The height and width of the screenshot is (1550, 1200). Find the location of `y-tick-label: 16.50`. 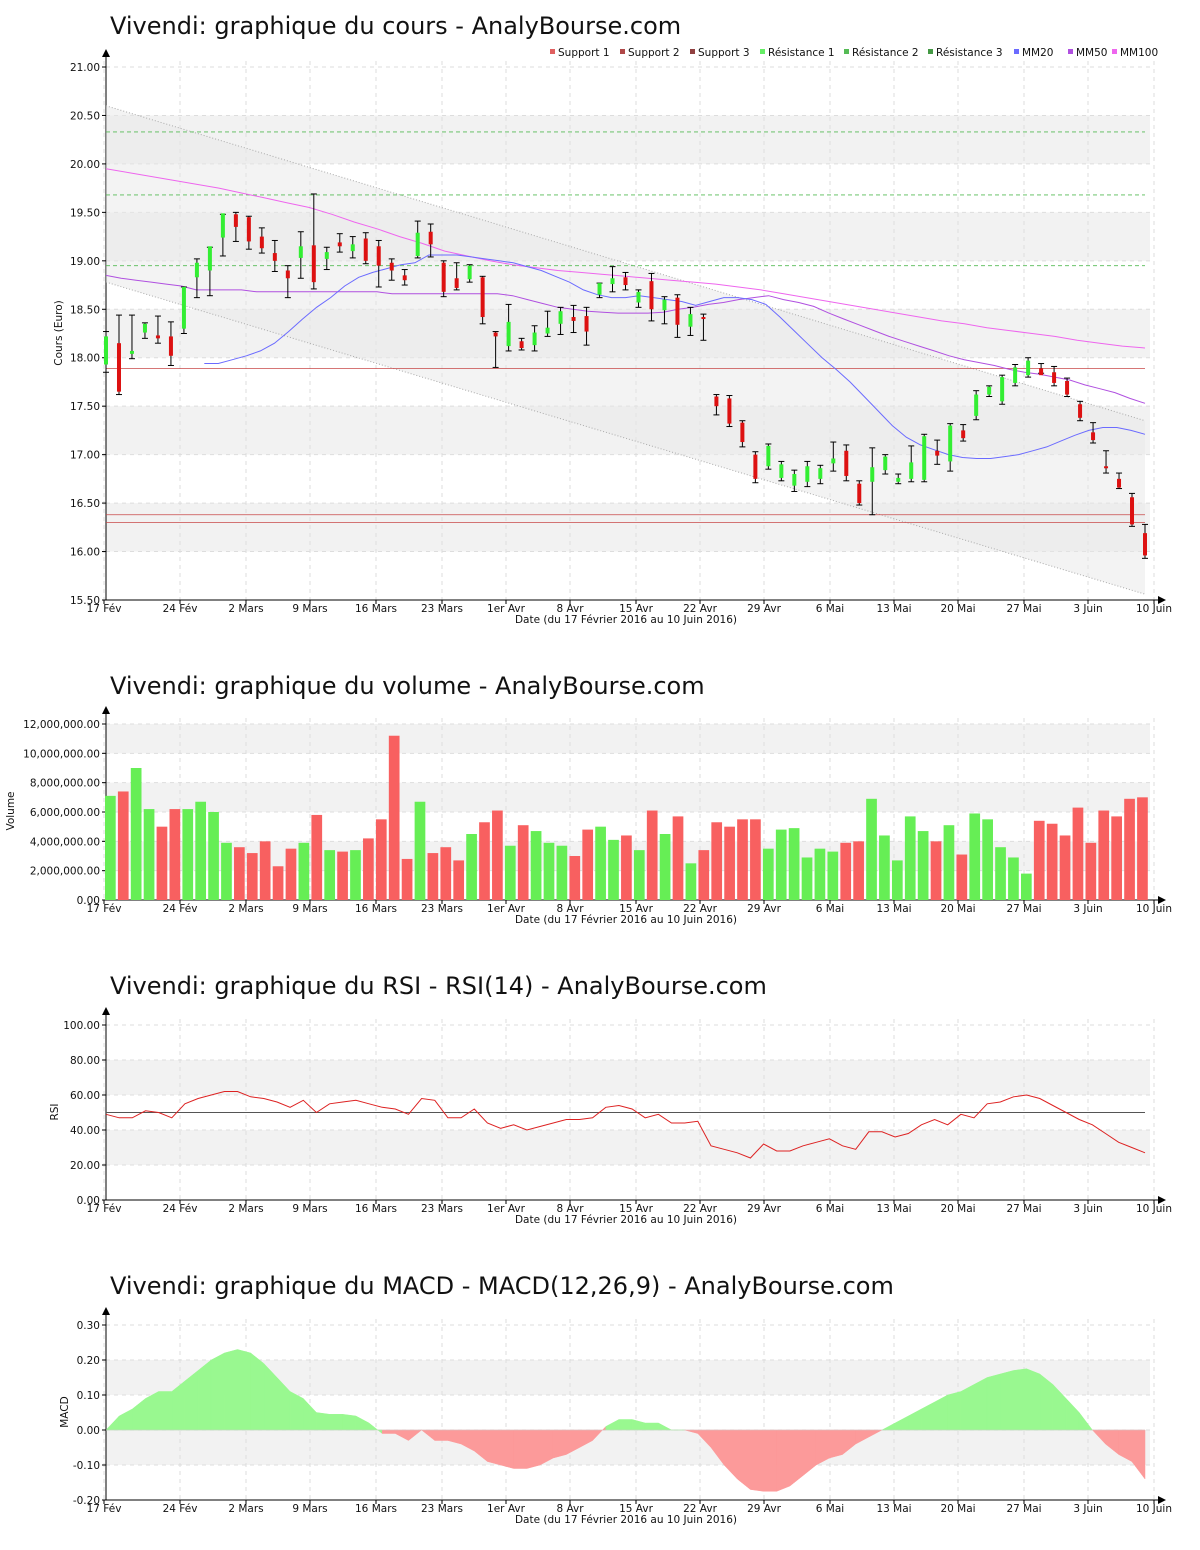

y-tick-label: 16.50 is located at coordinates (85, 504).